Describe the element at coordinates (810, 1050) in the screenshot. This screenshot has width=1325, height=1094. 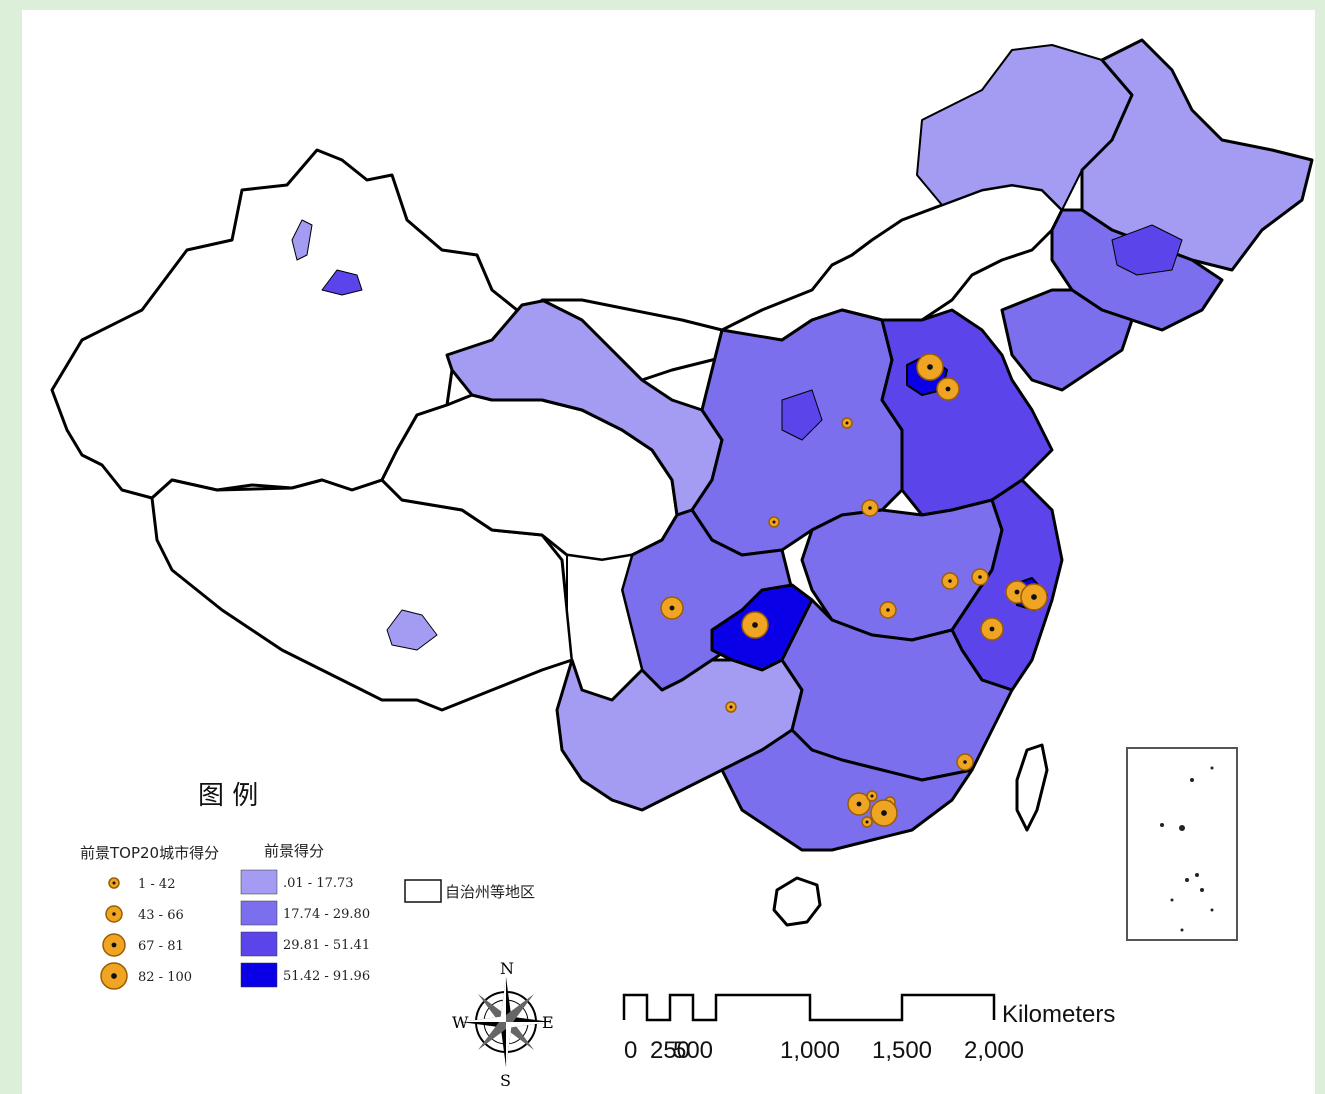
I see `scale-tick-label: 1,000` at that location.